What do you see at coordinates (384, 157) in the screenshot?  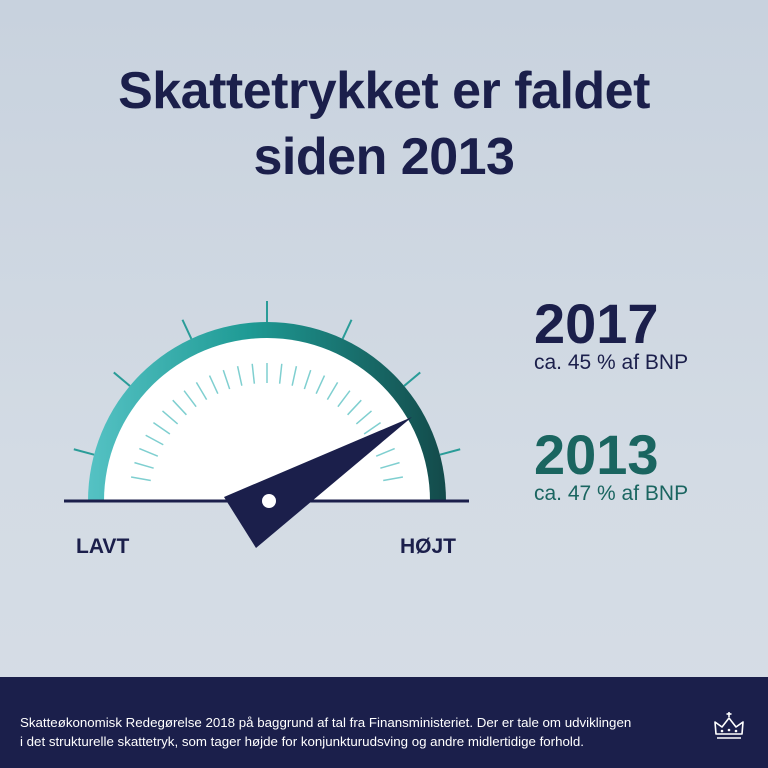 I see `title-line-2: siden 2013` at bounding box center [384, 157].